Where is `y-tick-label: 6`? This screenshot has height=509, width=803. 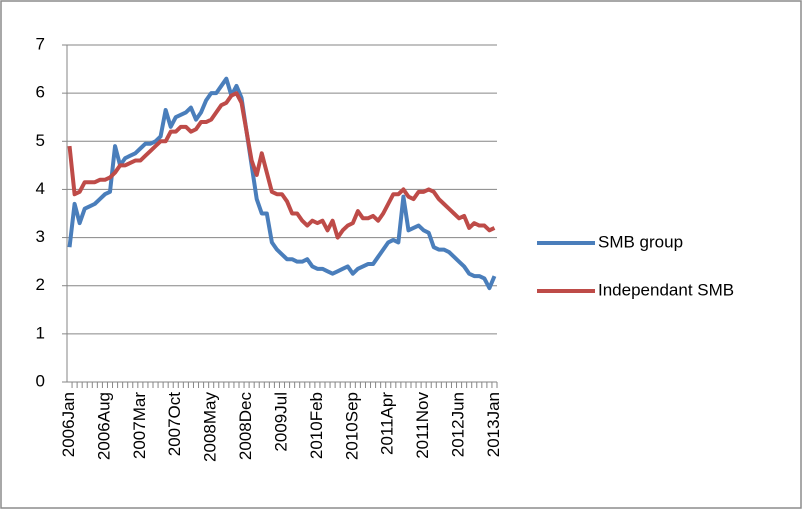
y-tick-label: 6 is located at coordinates (40, 92).